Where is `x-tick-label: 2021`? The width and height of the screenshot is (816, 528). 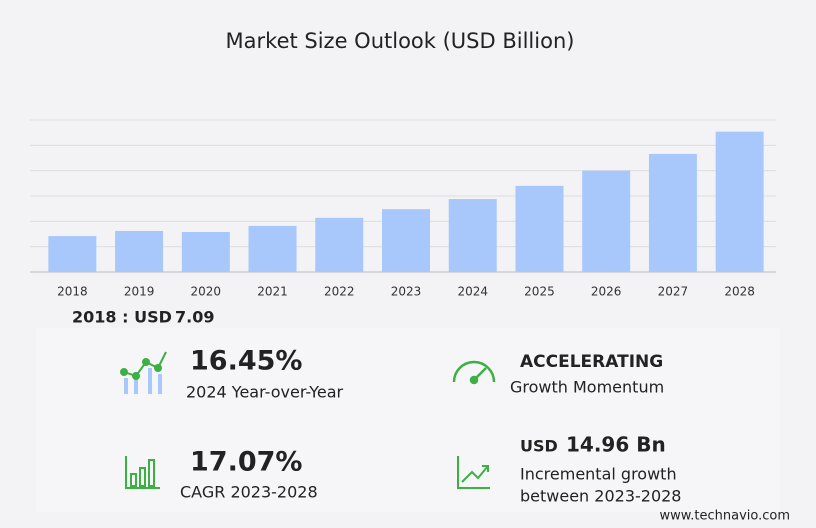 x-tick-label: 2021 is located at coordinates (272, 292).